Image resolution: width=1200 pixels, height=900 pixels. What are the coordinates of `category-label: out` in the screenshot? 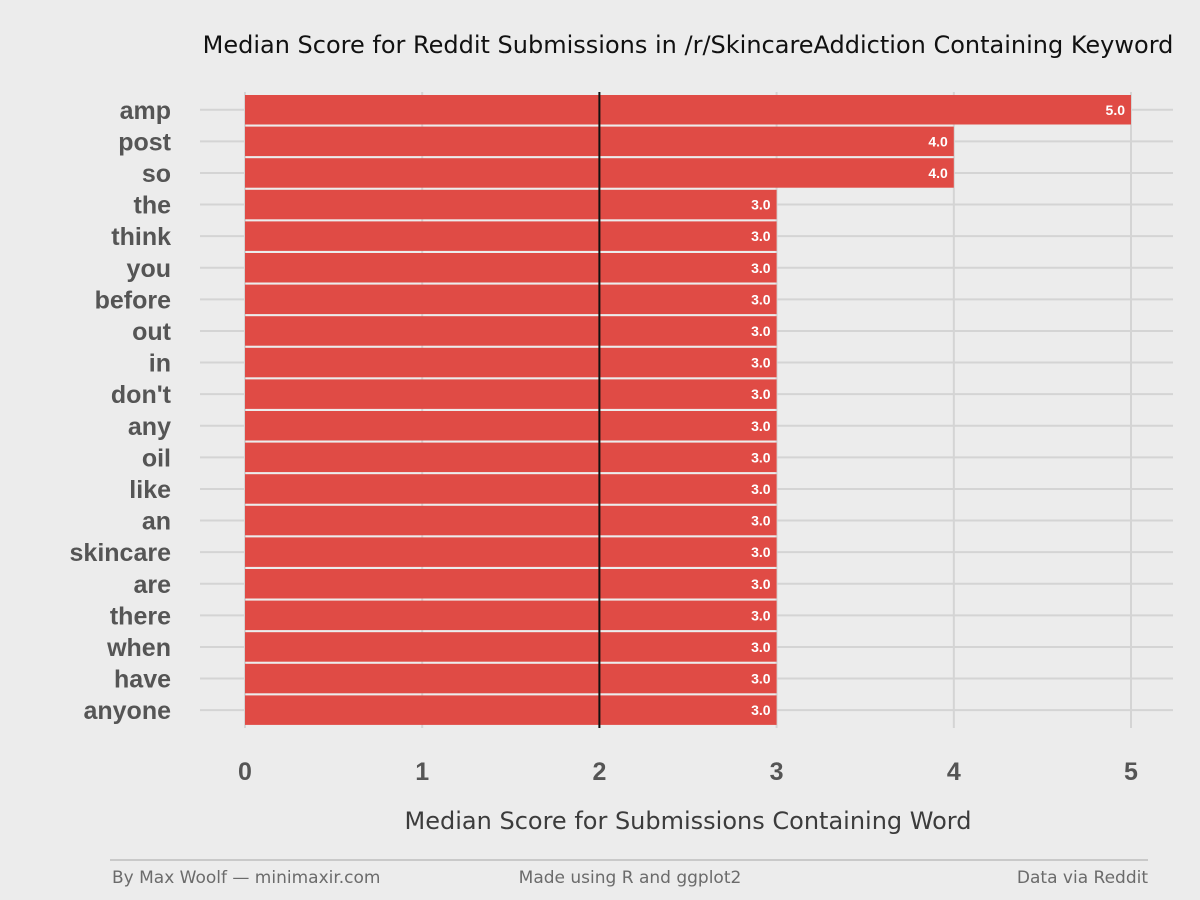 It's located at (152, 332).